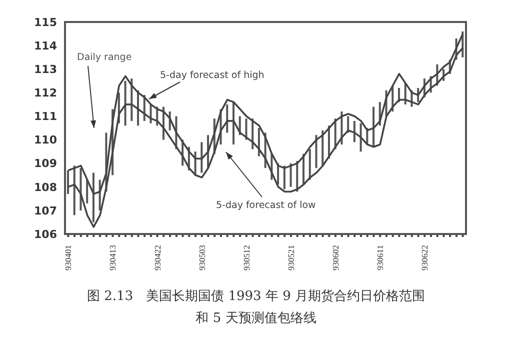  Describe the element at coordinates (256, 297) in the screenshot. I see `text: 图 2.13 美国长期国债 1993 年 9 月期货合约日价格范围` at that location.